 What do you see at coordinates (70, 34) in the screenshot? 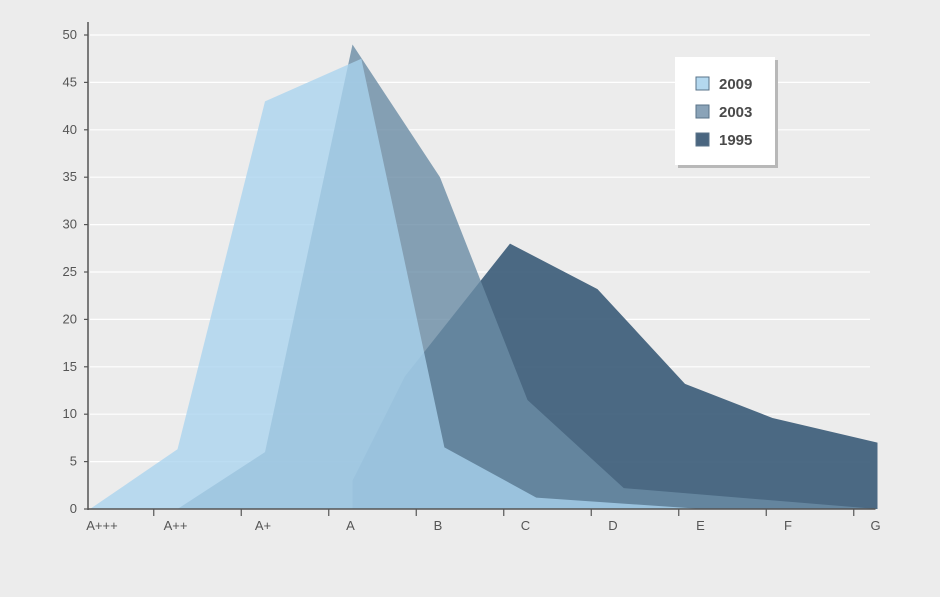
I see `y-tick-label: 50` at bounding box center [70, 34].